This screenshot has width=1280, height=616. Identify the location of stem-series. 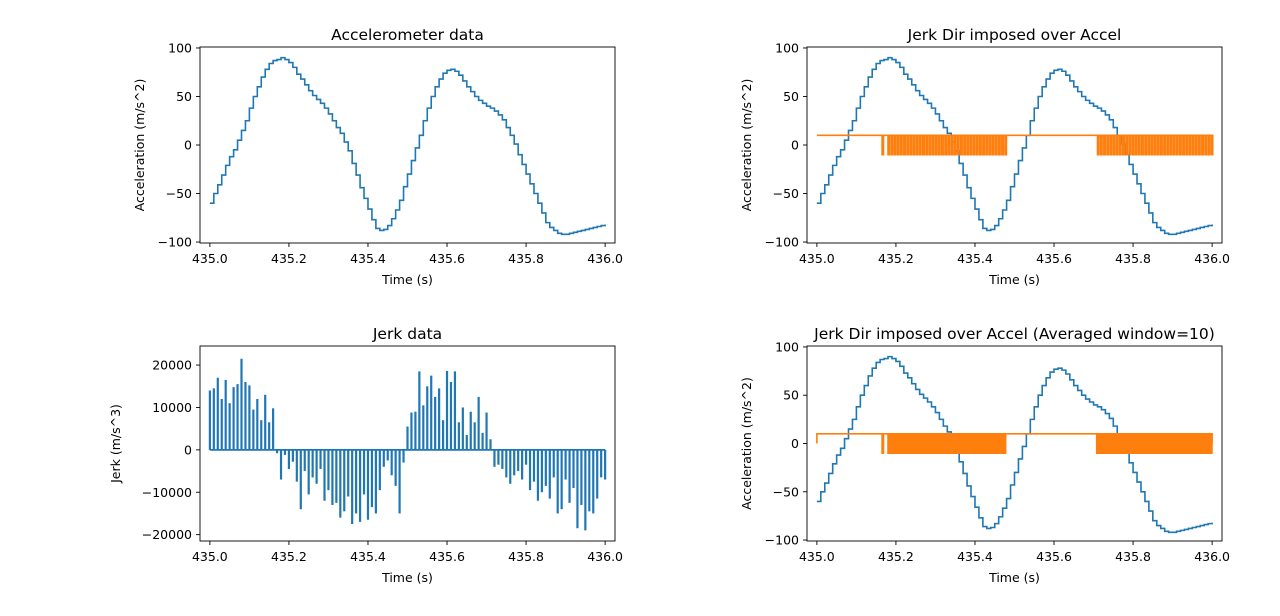
(407, 444).